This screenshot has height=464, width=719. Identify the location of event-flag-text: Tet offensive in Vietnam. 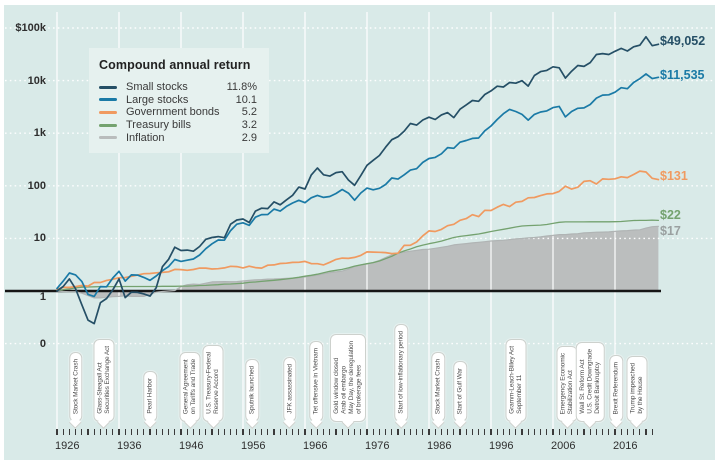
(316, 381).